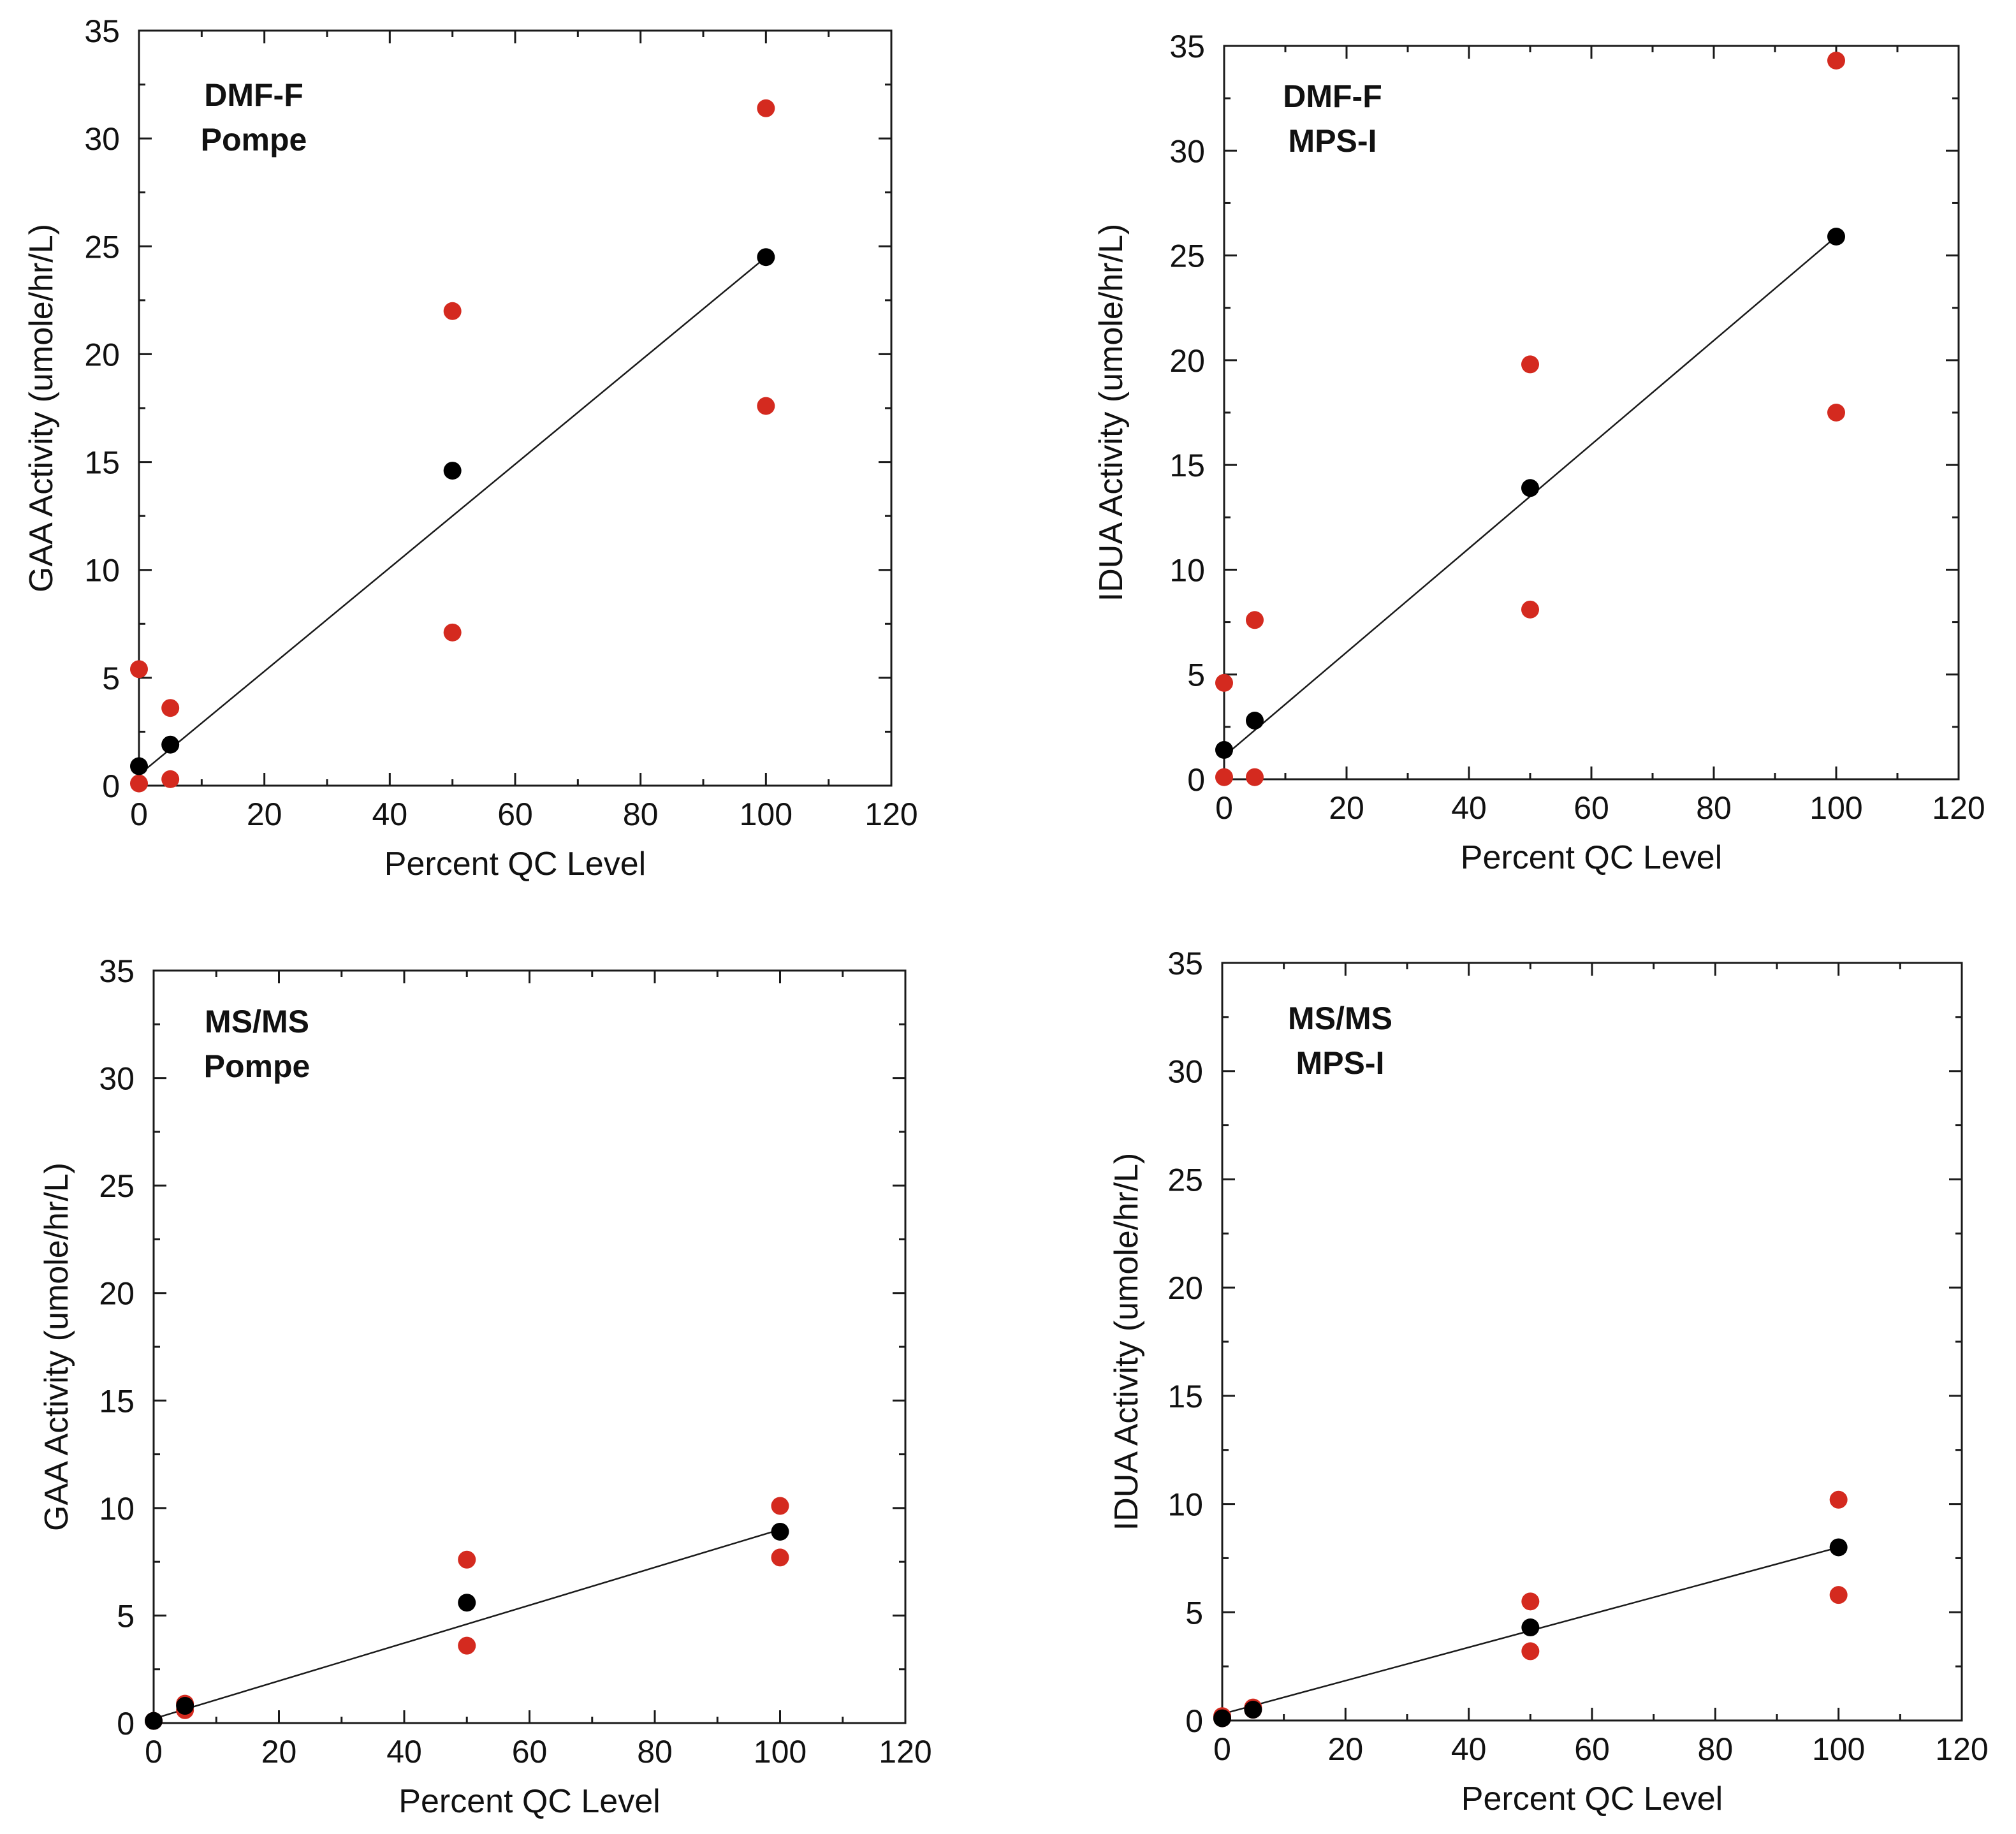 This screenshot has height=1834, width=2016. Describe the element at coordinates (1126, 1341) in the screenshot. I see `y-axis-label: IDUA Activity (umole/hr/L)` at that location.